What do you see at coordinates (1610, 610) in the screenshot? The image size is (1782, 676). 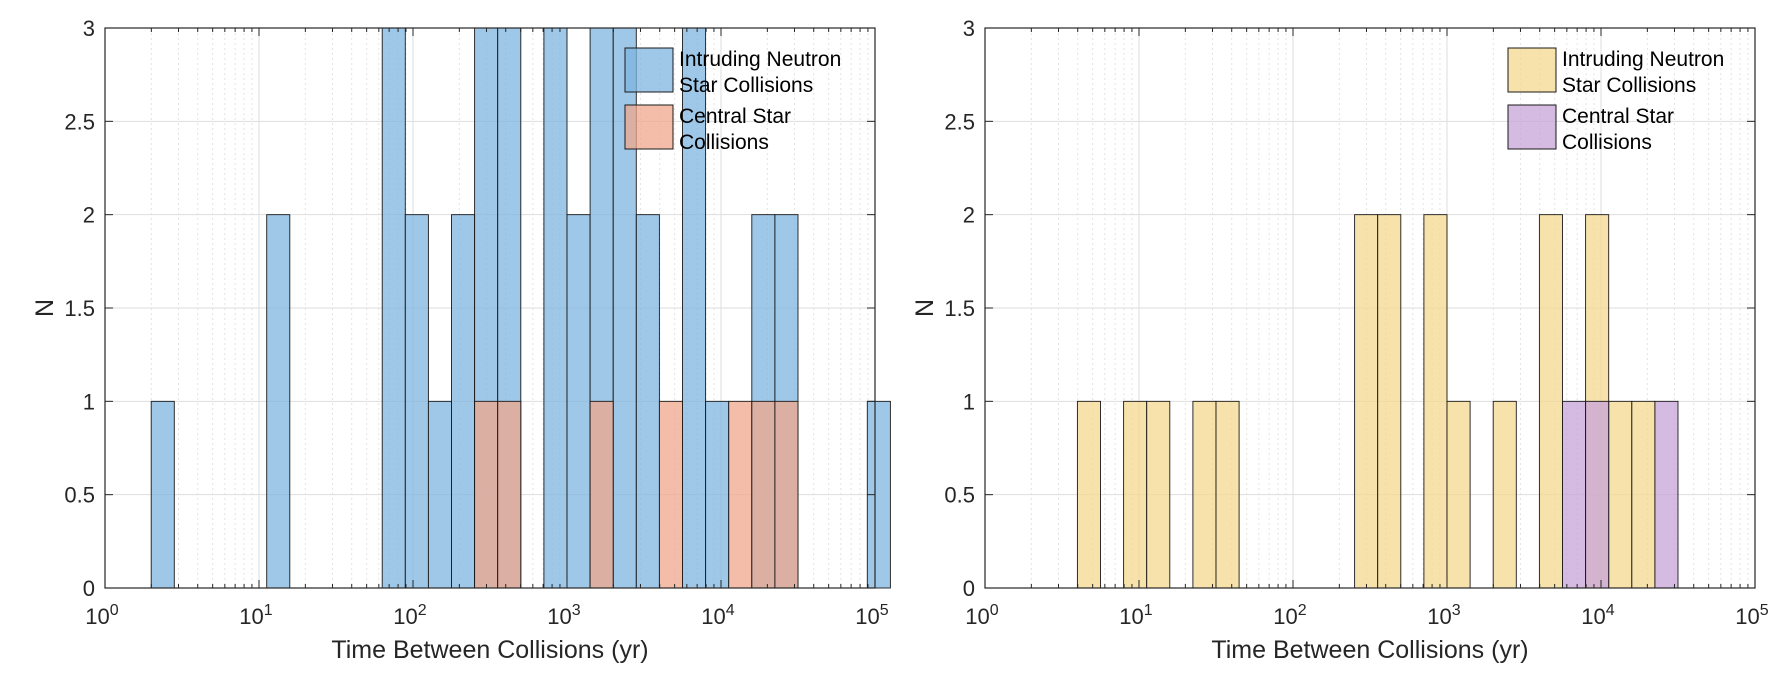 I see `right-x-tick-exponent: 4` at bounding box center [1610, 610].